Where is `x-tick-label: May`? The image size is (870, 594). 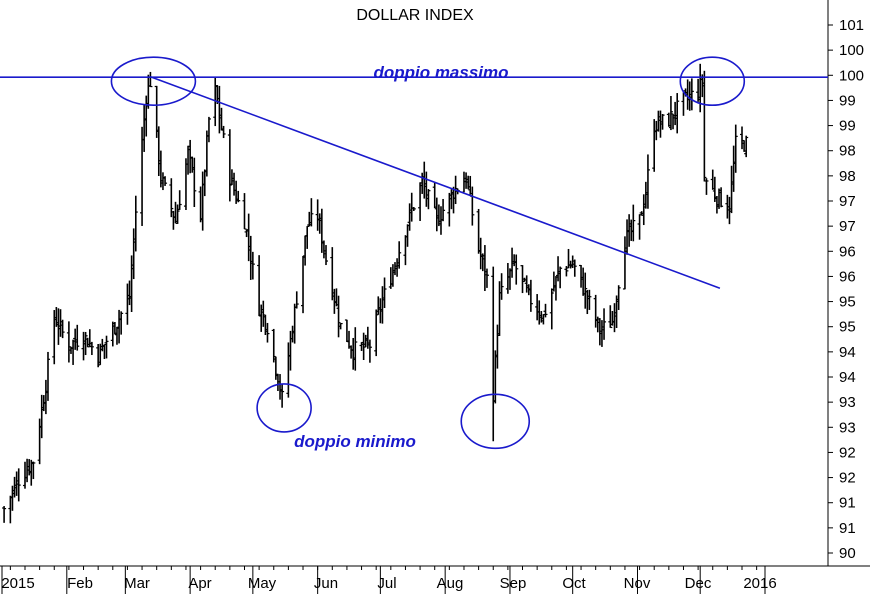
x-tick-label: May is located at coordinates (262, 583).